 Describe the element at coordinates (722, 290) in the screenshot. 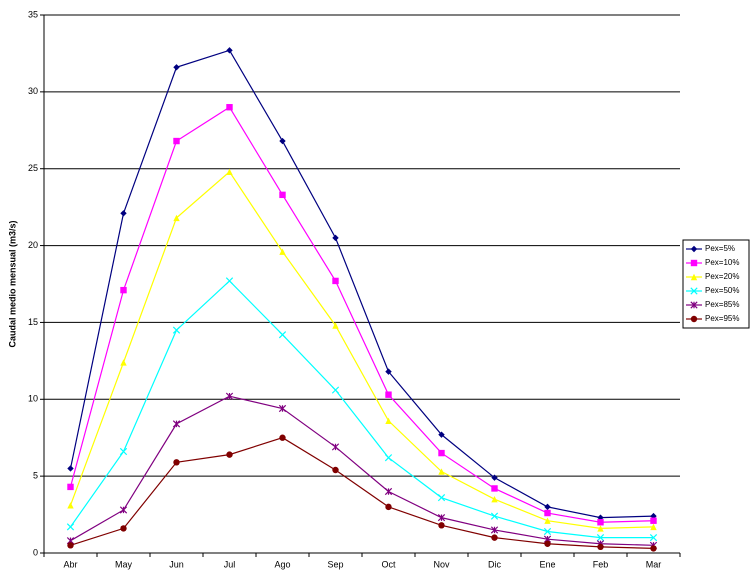

I see `legend-label: Pex=50%` at that location.